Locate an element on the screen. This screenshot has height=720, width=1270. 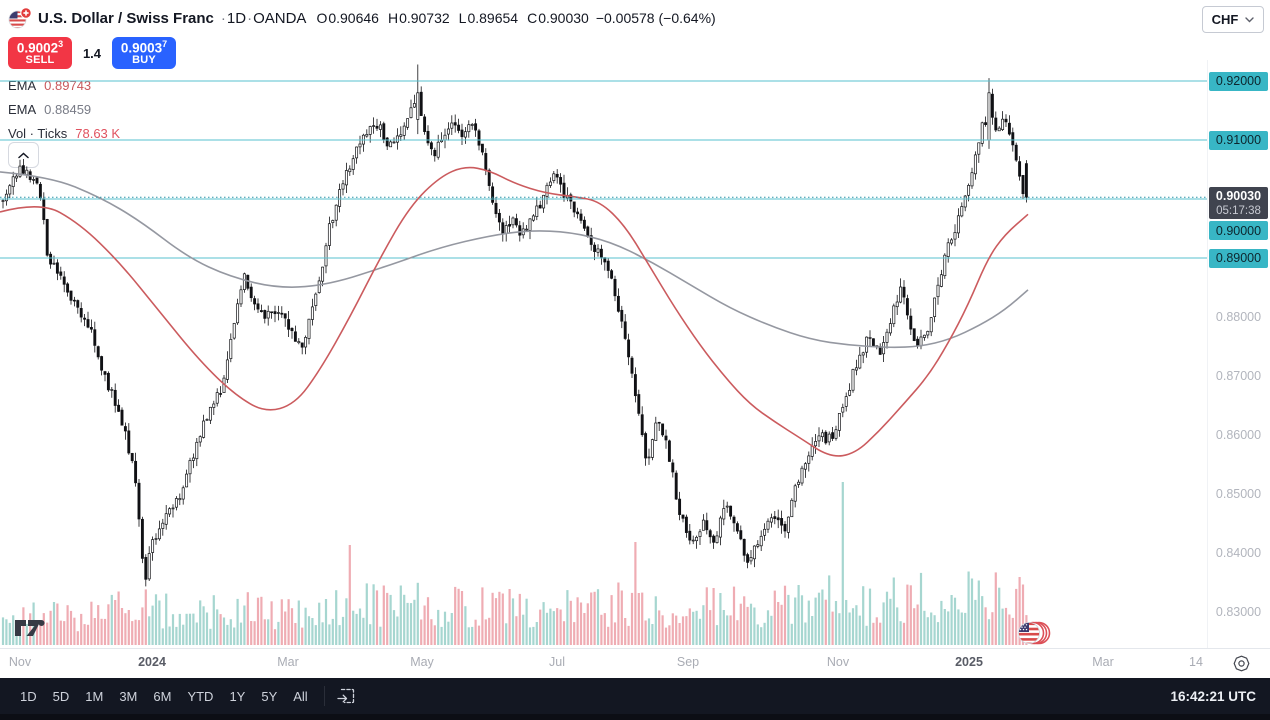
time-axis-label: May is located at coordinates (422, 662).